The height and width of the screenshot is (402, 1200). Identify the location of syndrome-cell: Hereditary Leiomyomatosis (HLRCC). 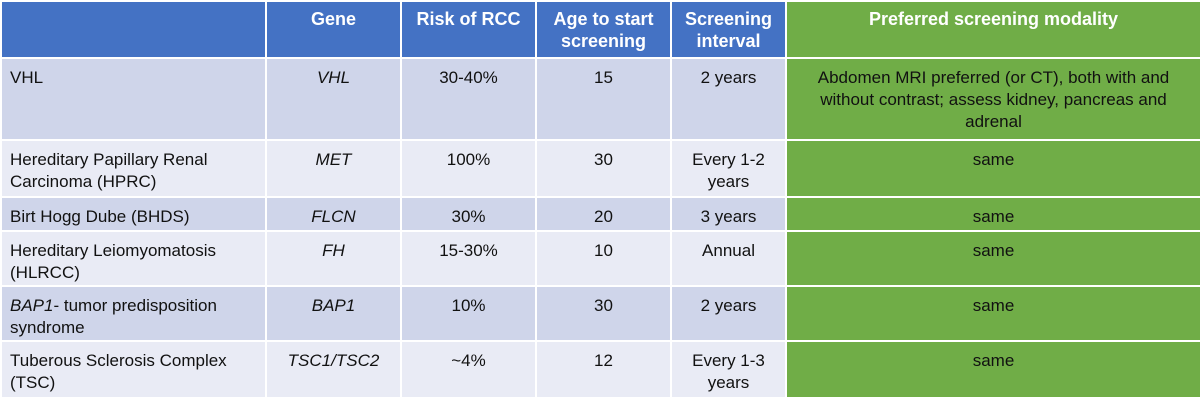
(133, 258).